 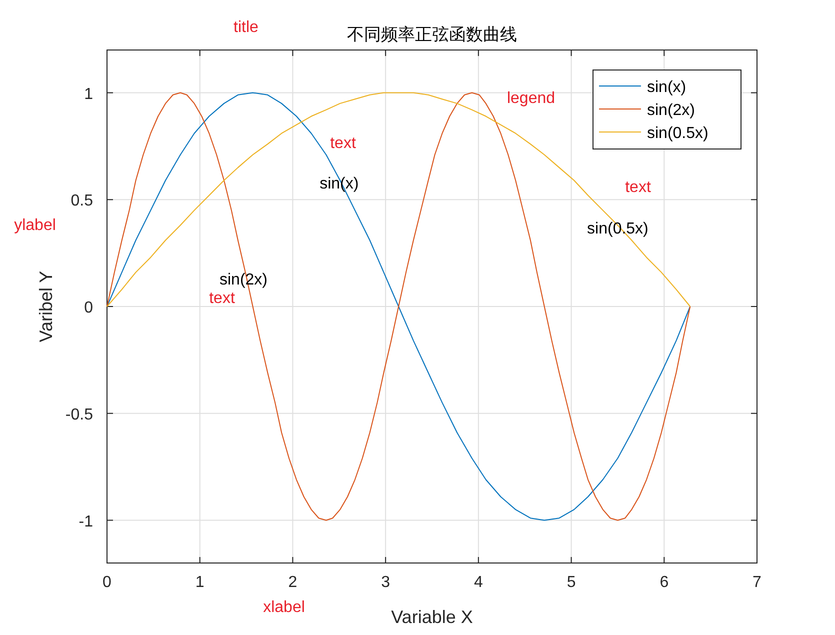 What do you see at coordinates (571, 582) in the screenshot?
I see `x-tick-label: 5` at bounding box center [571, 582].